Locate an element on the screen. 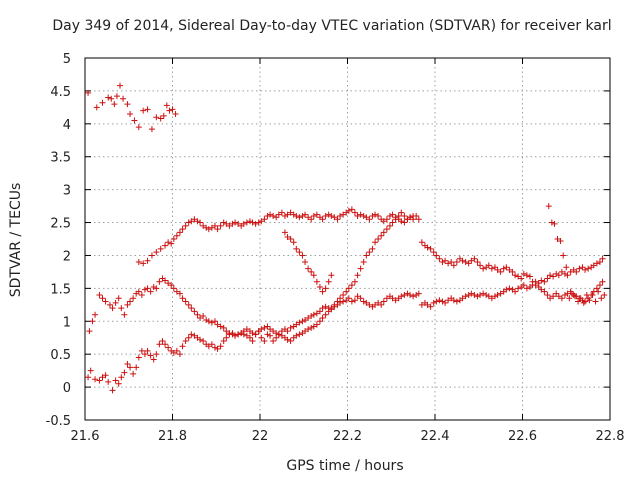 The image size is (640, 480). y-tick-label: -0.5 is located at coordinates (58, 421).